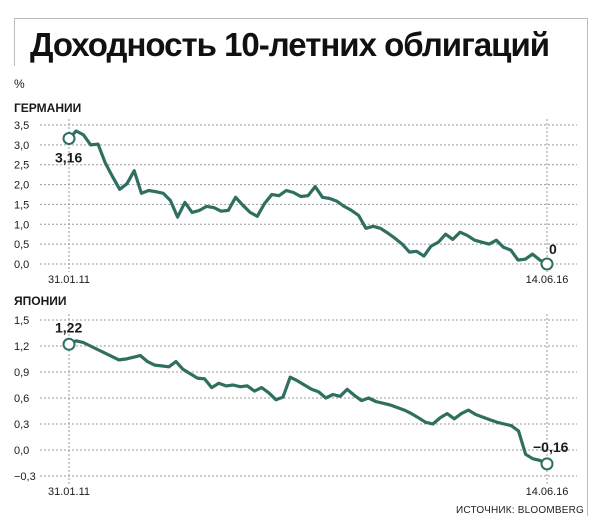 This screenshot has height=525, width=598. What do you see at coordinates (21, 373) in the screenshot?
I see `chart-2-y-tick-label: 0,9` at bounding box center [21, 373].